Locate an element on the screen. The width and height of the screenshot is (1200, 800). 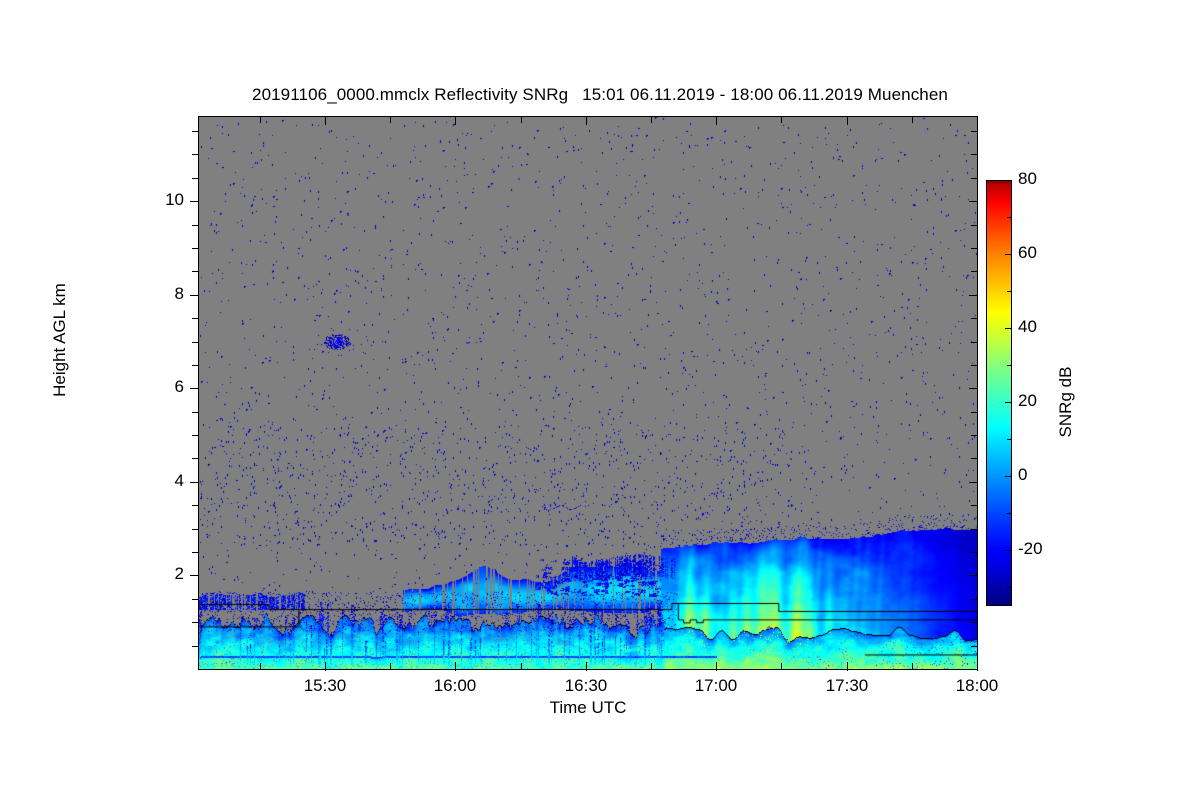
figure-title-left: 20191106_0000.mmclx Reflectivity SNRg is located at coordinates (410, 94).